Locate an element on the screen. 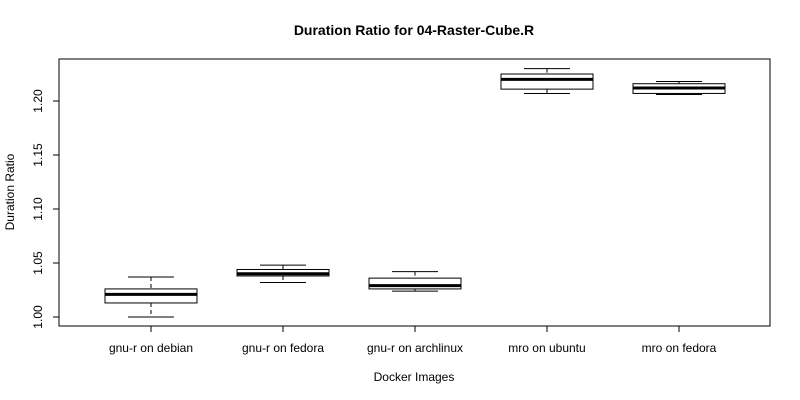  x-tick-label: gnu-r on archlinux is located at coordinates (415, 348).